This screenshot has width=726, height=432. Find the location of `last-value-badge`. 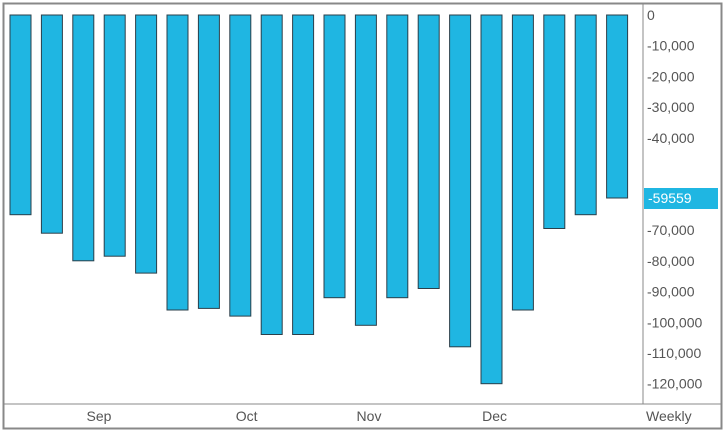

last-value-badge is located at coordinates (681, 198).